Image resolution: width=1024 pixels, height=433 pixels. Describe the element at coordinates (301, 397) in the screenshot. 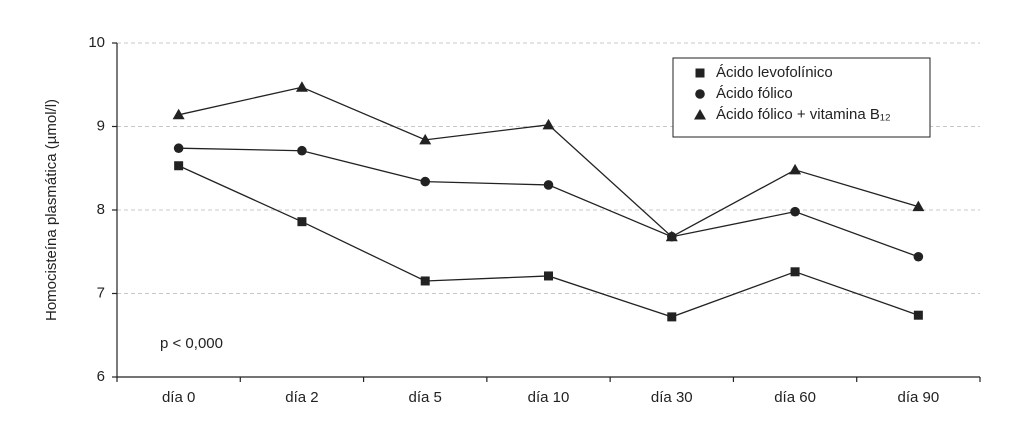

I see `x-tick-label: día 2` at that location.